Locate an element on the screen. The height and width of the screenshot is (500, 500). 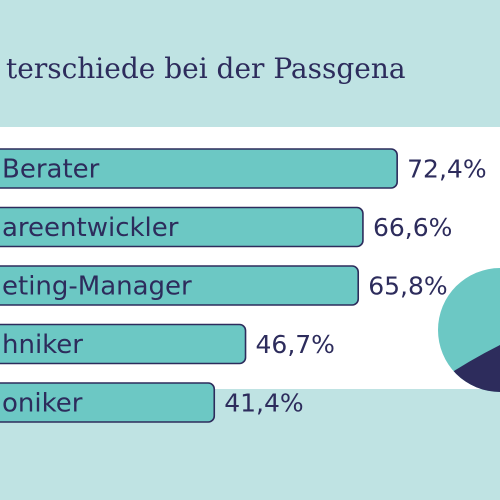
chart-title-text: terschiede bei der Passgena is located at coordinates (206, 68).